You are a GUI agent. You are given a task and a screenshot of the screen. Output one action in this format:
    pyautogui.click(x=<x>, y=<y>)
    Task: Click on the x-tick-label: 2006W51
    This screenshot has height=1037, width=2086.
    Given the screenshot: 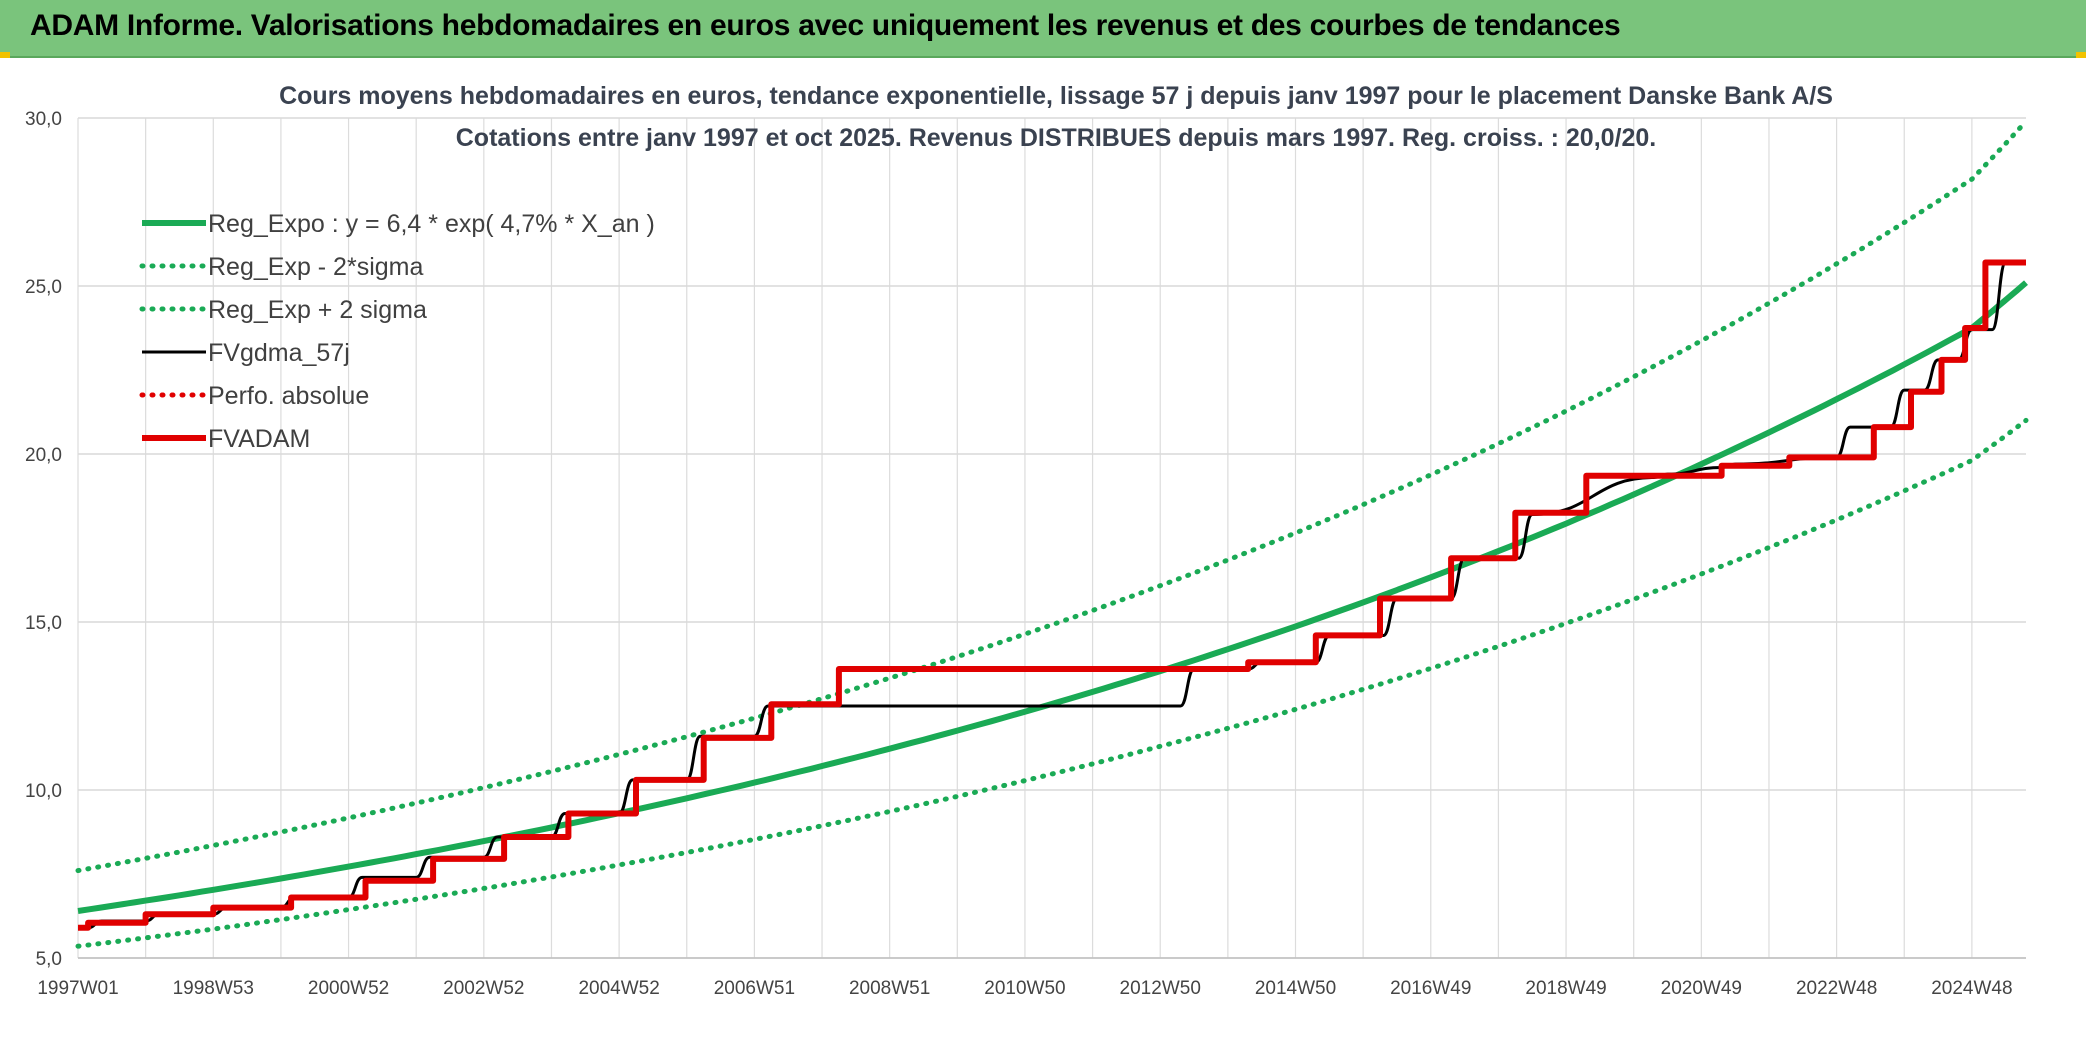 What is the action you would take?
    pyautogui.click(x=754, y=988)
    